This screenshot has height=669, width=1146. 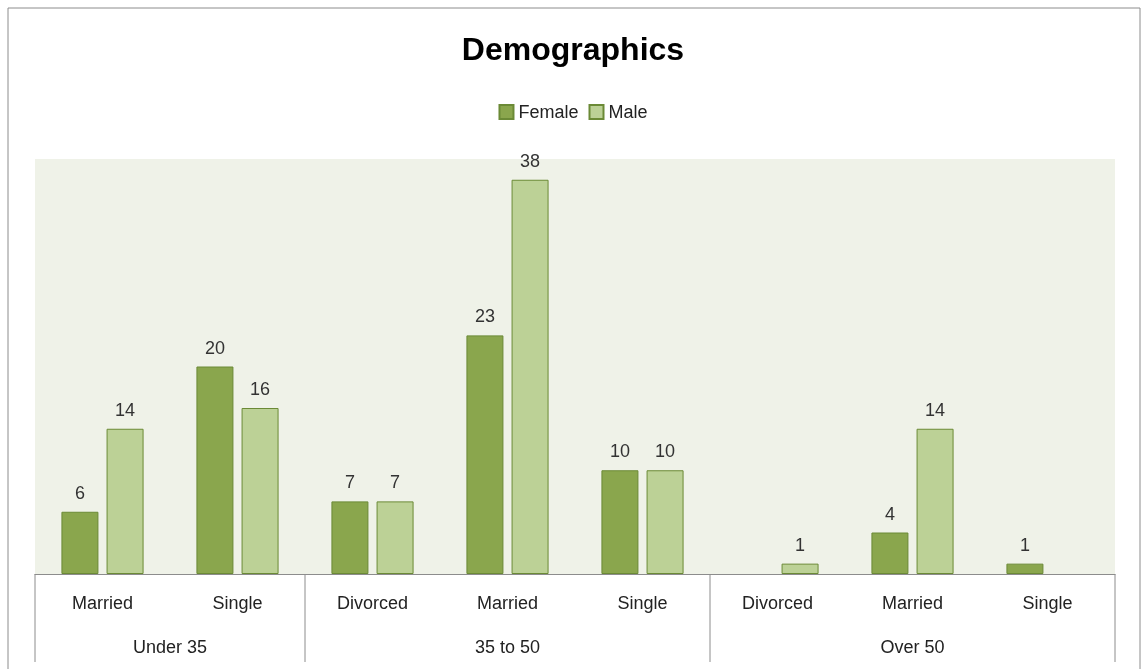 I want to click on text: 35 to 50, so click(x=507, y=647).